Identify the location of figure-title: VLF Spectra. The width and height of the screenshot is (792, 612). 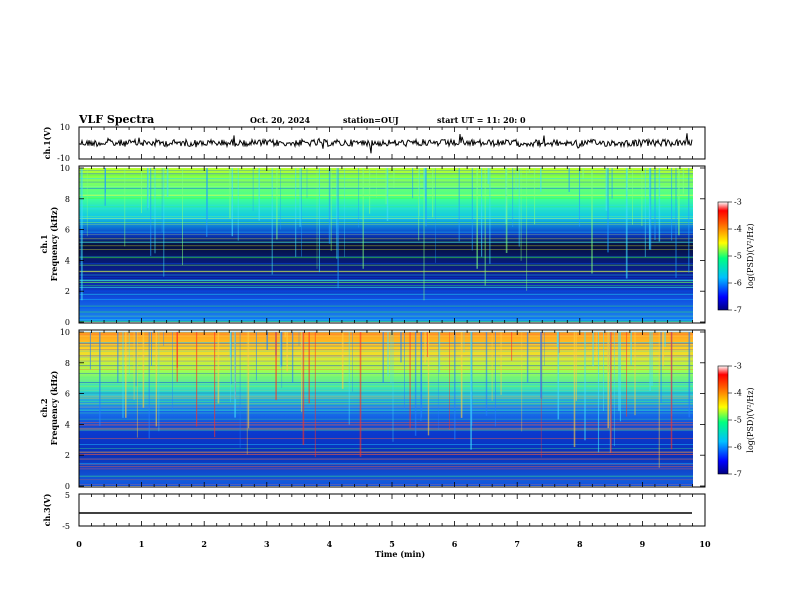
(116, 119).